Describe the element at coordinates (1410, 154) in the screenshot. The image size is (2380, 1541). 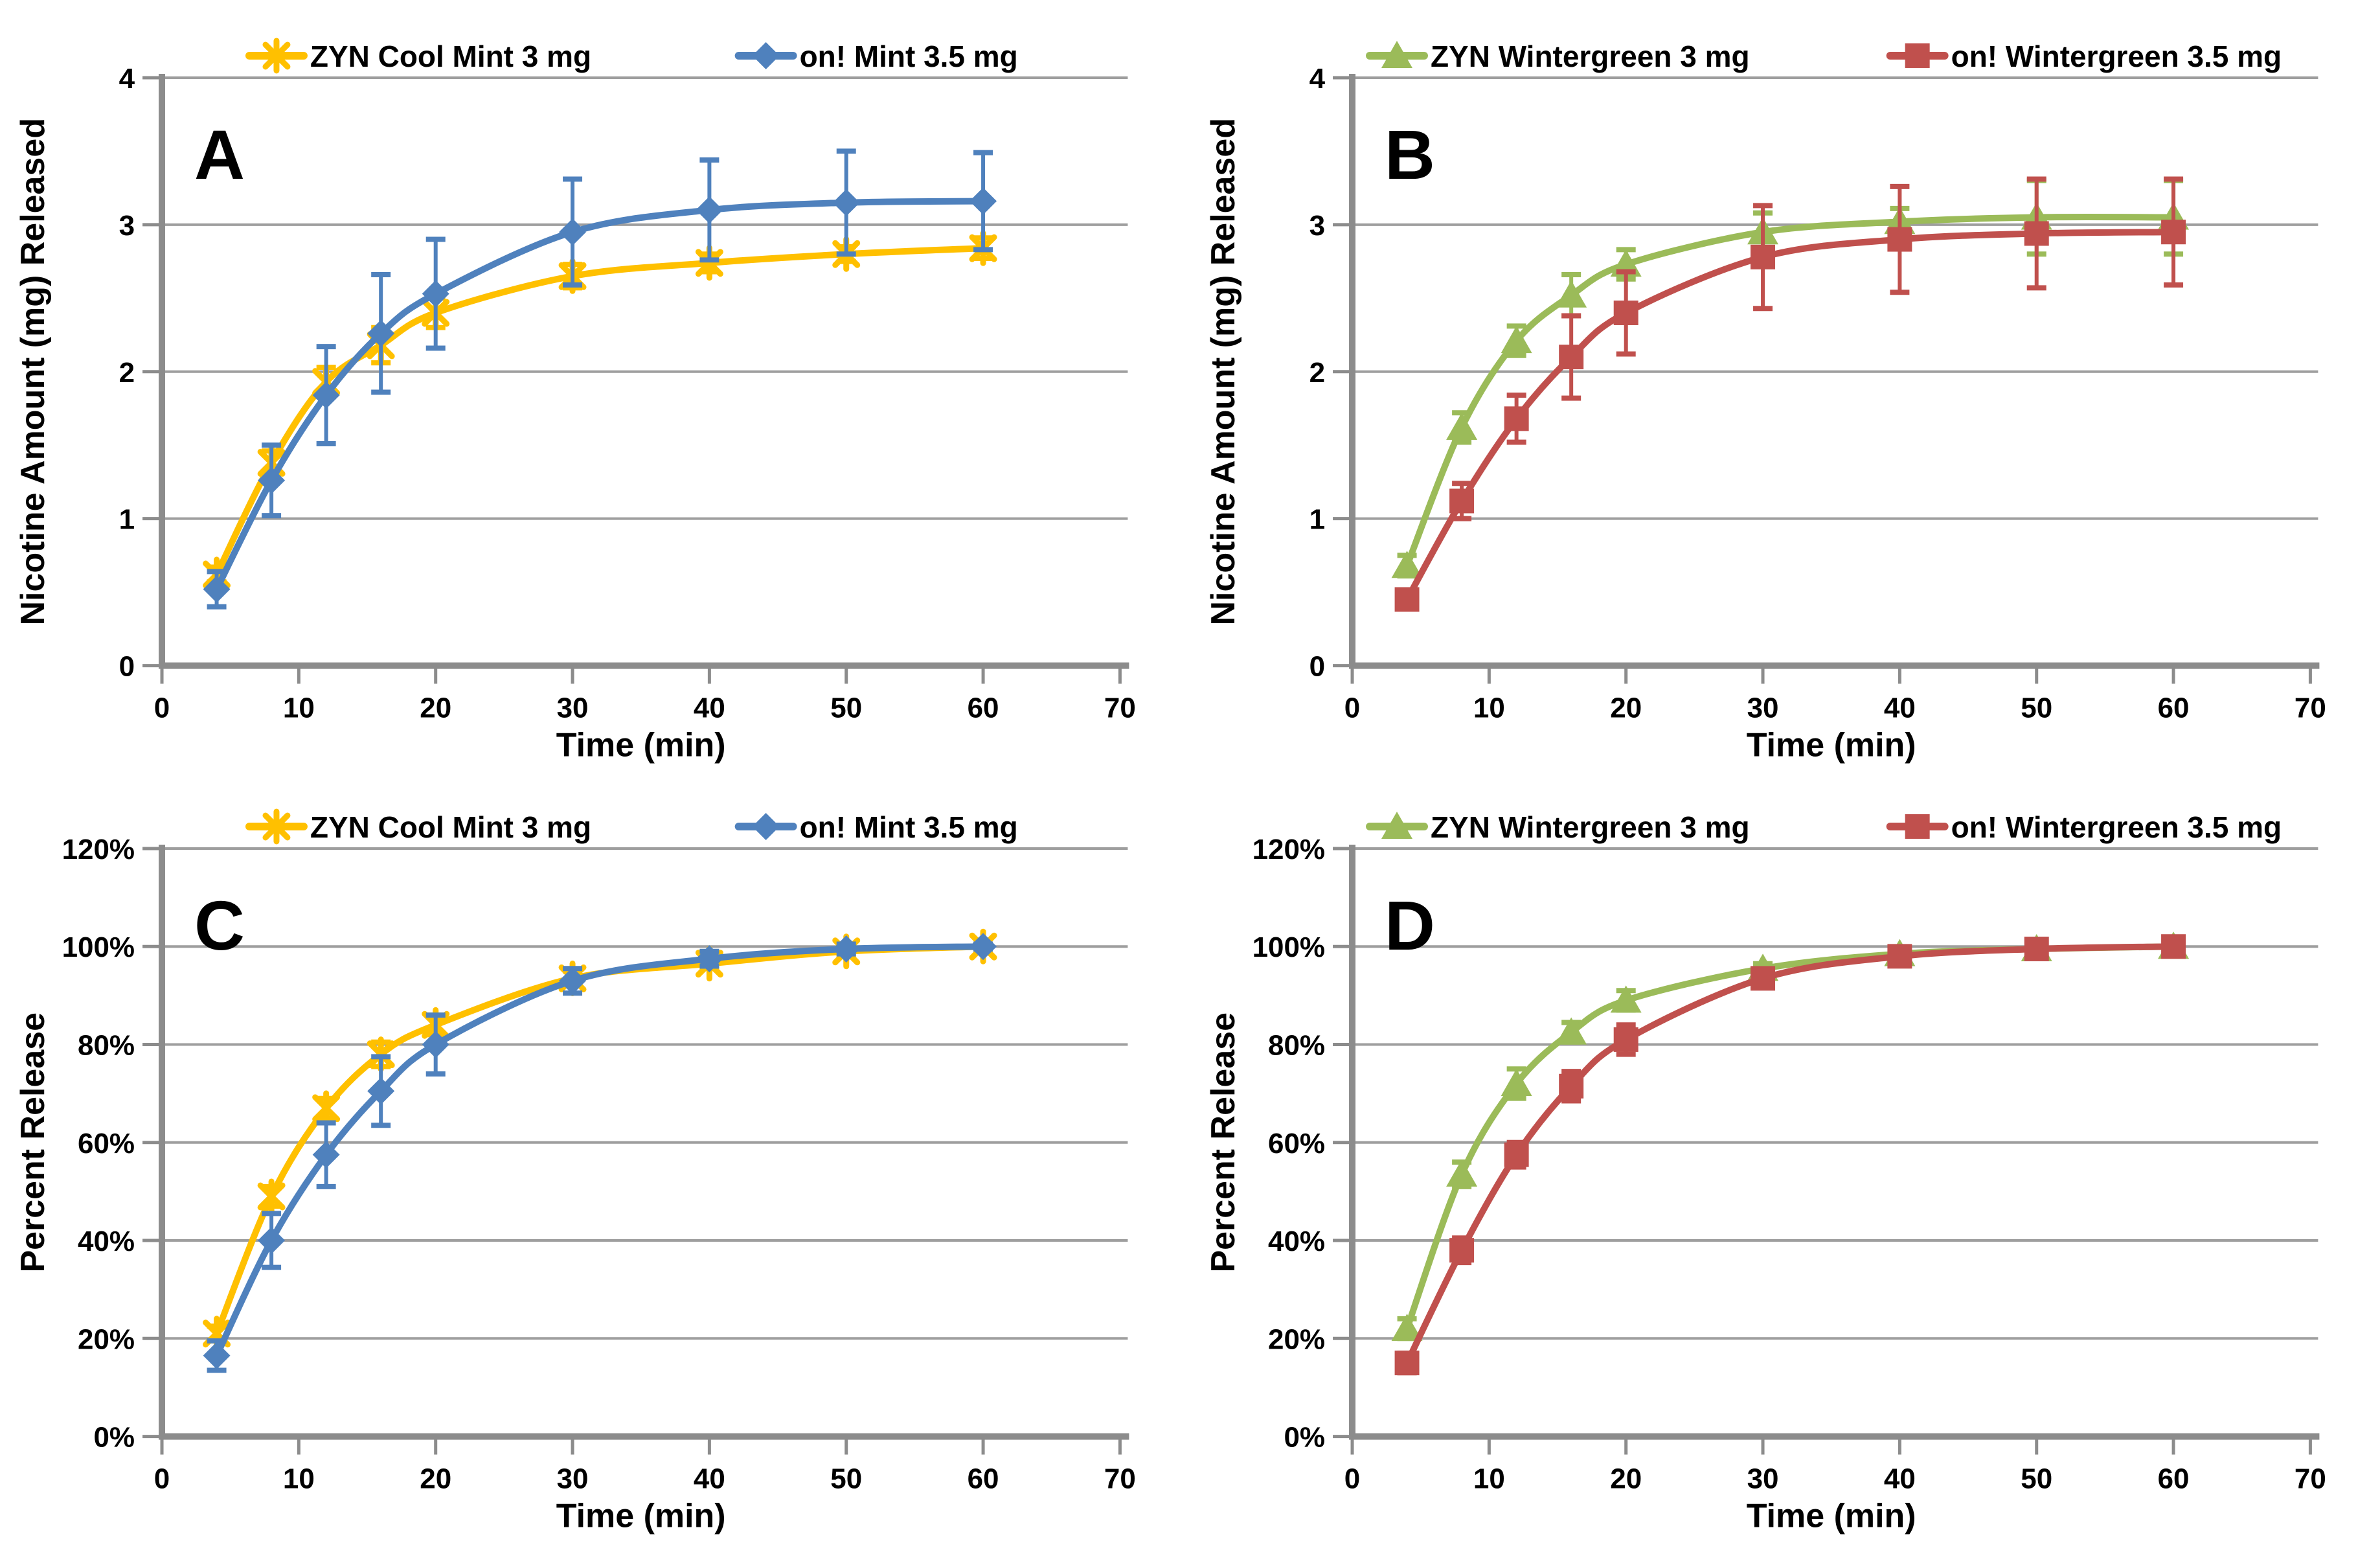
I see `panel-letter: B` at that location.